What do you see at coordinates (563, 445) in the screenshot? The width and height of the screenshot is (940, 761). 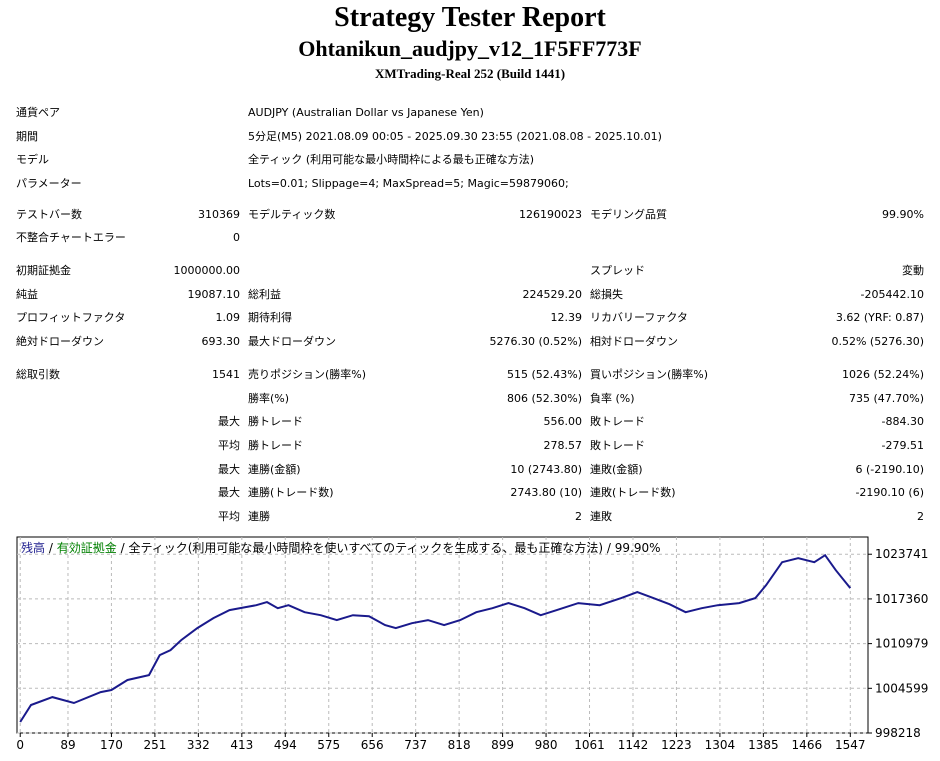 I see `stat-value: 278.57` at bounding box center [563, 445].